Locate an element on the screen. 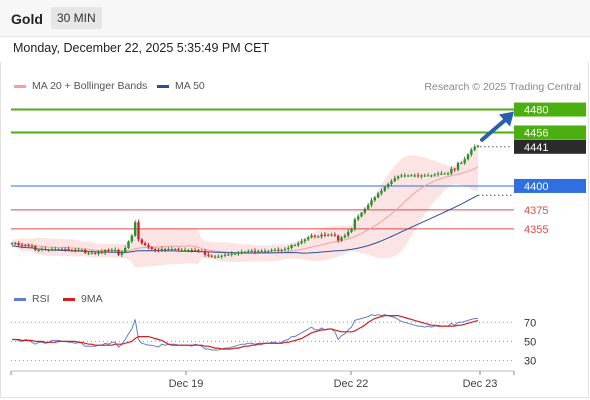 This screenshot has width=590, height=400. level-label-4456: 4456 is located at coordinates (536, 133).